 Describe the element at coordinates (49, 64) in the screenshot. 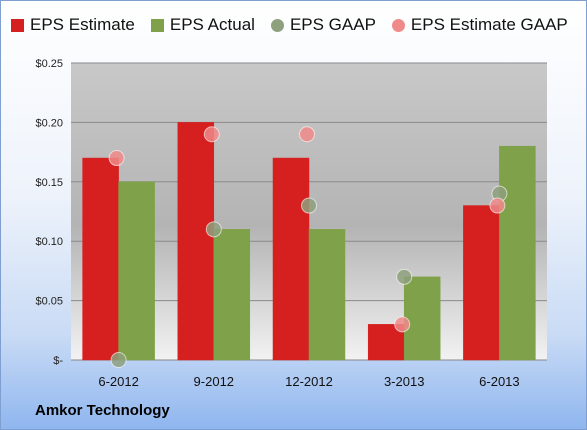

I see `y-tick-label: $0.25` at that location.